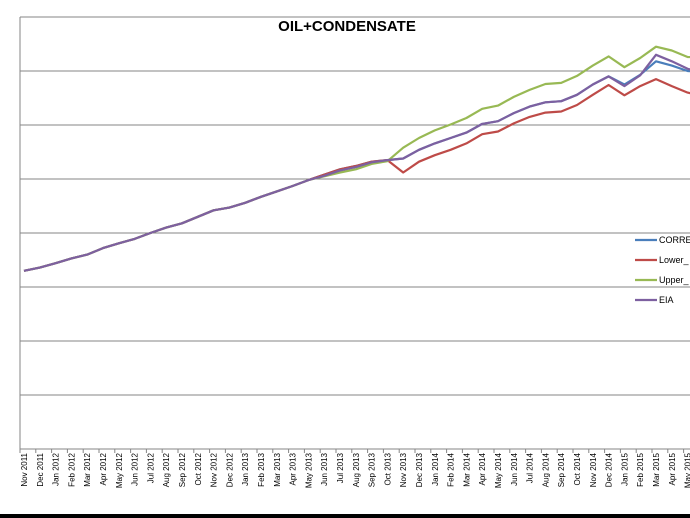 The width and height of the screenshot is (690, 518). I want to click on x-tick-label: Oct 2012, so click(198, 468).